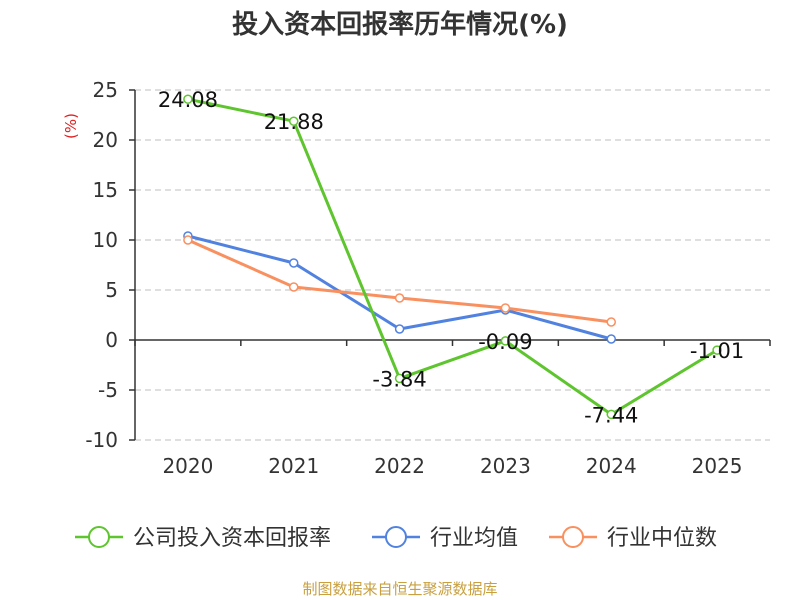 This screenshot has width=800, height=600. I want to click on data-label: -1.01, so click(717, 351).